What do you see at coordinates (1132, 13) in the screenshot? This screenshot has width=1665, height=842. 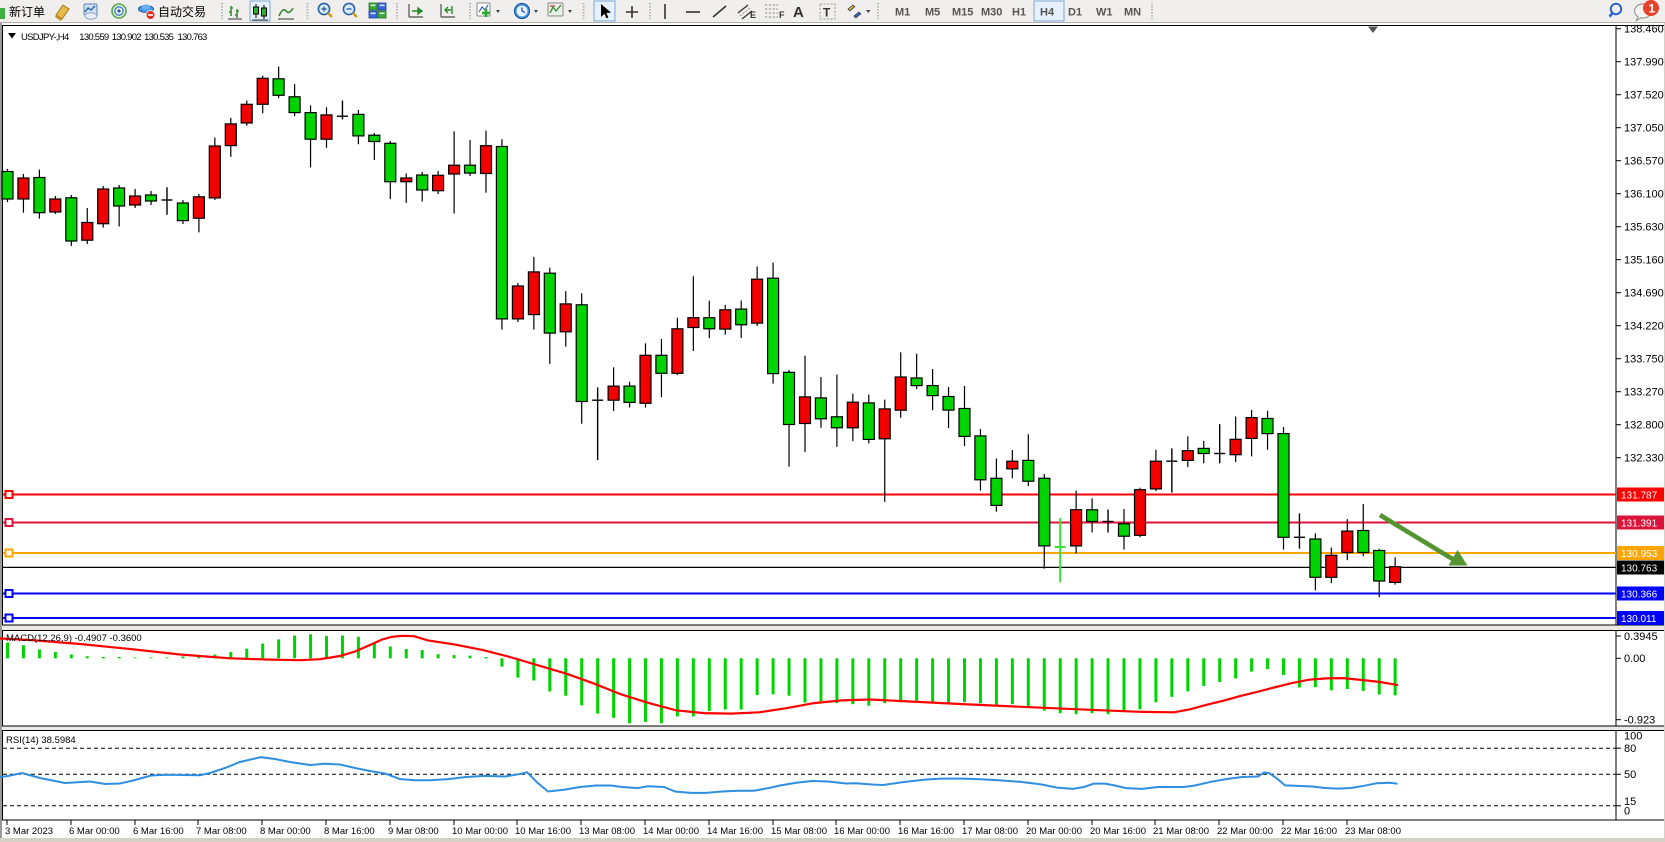 I see `svg-text: MN` at bounding box center [1132, 13].